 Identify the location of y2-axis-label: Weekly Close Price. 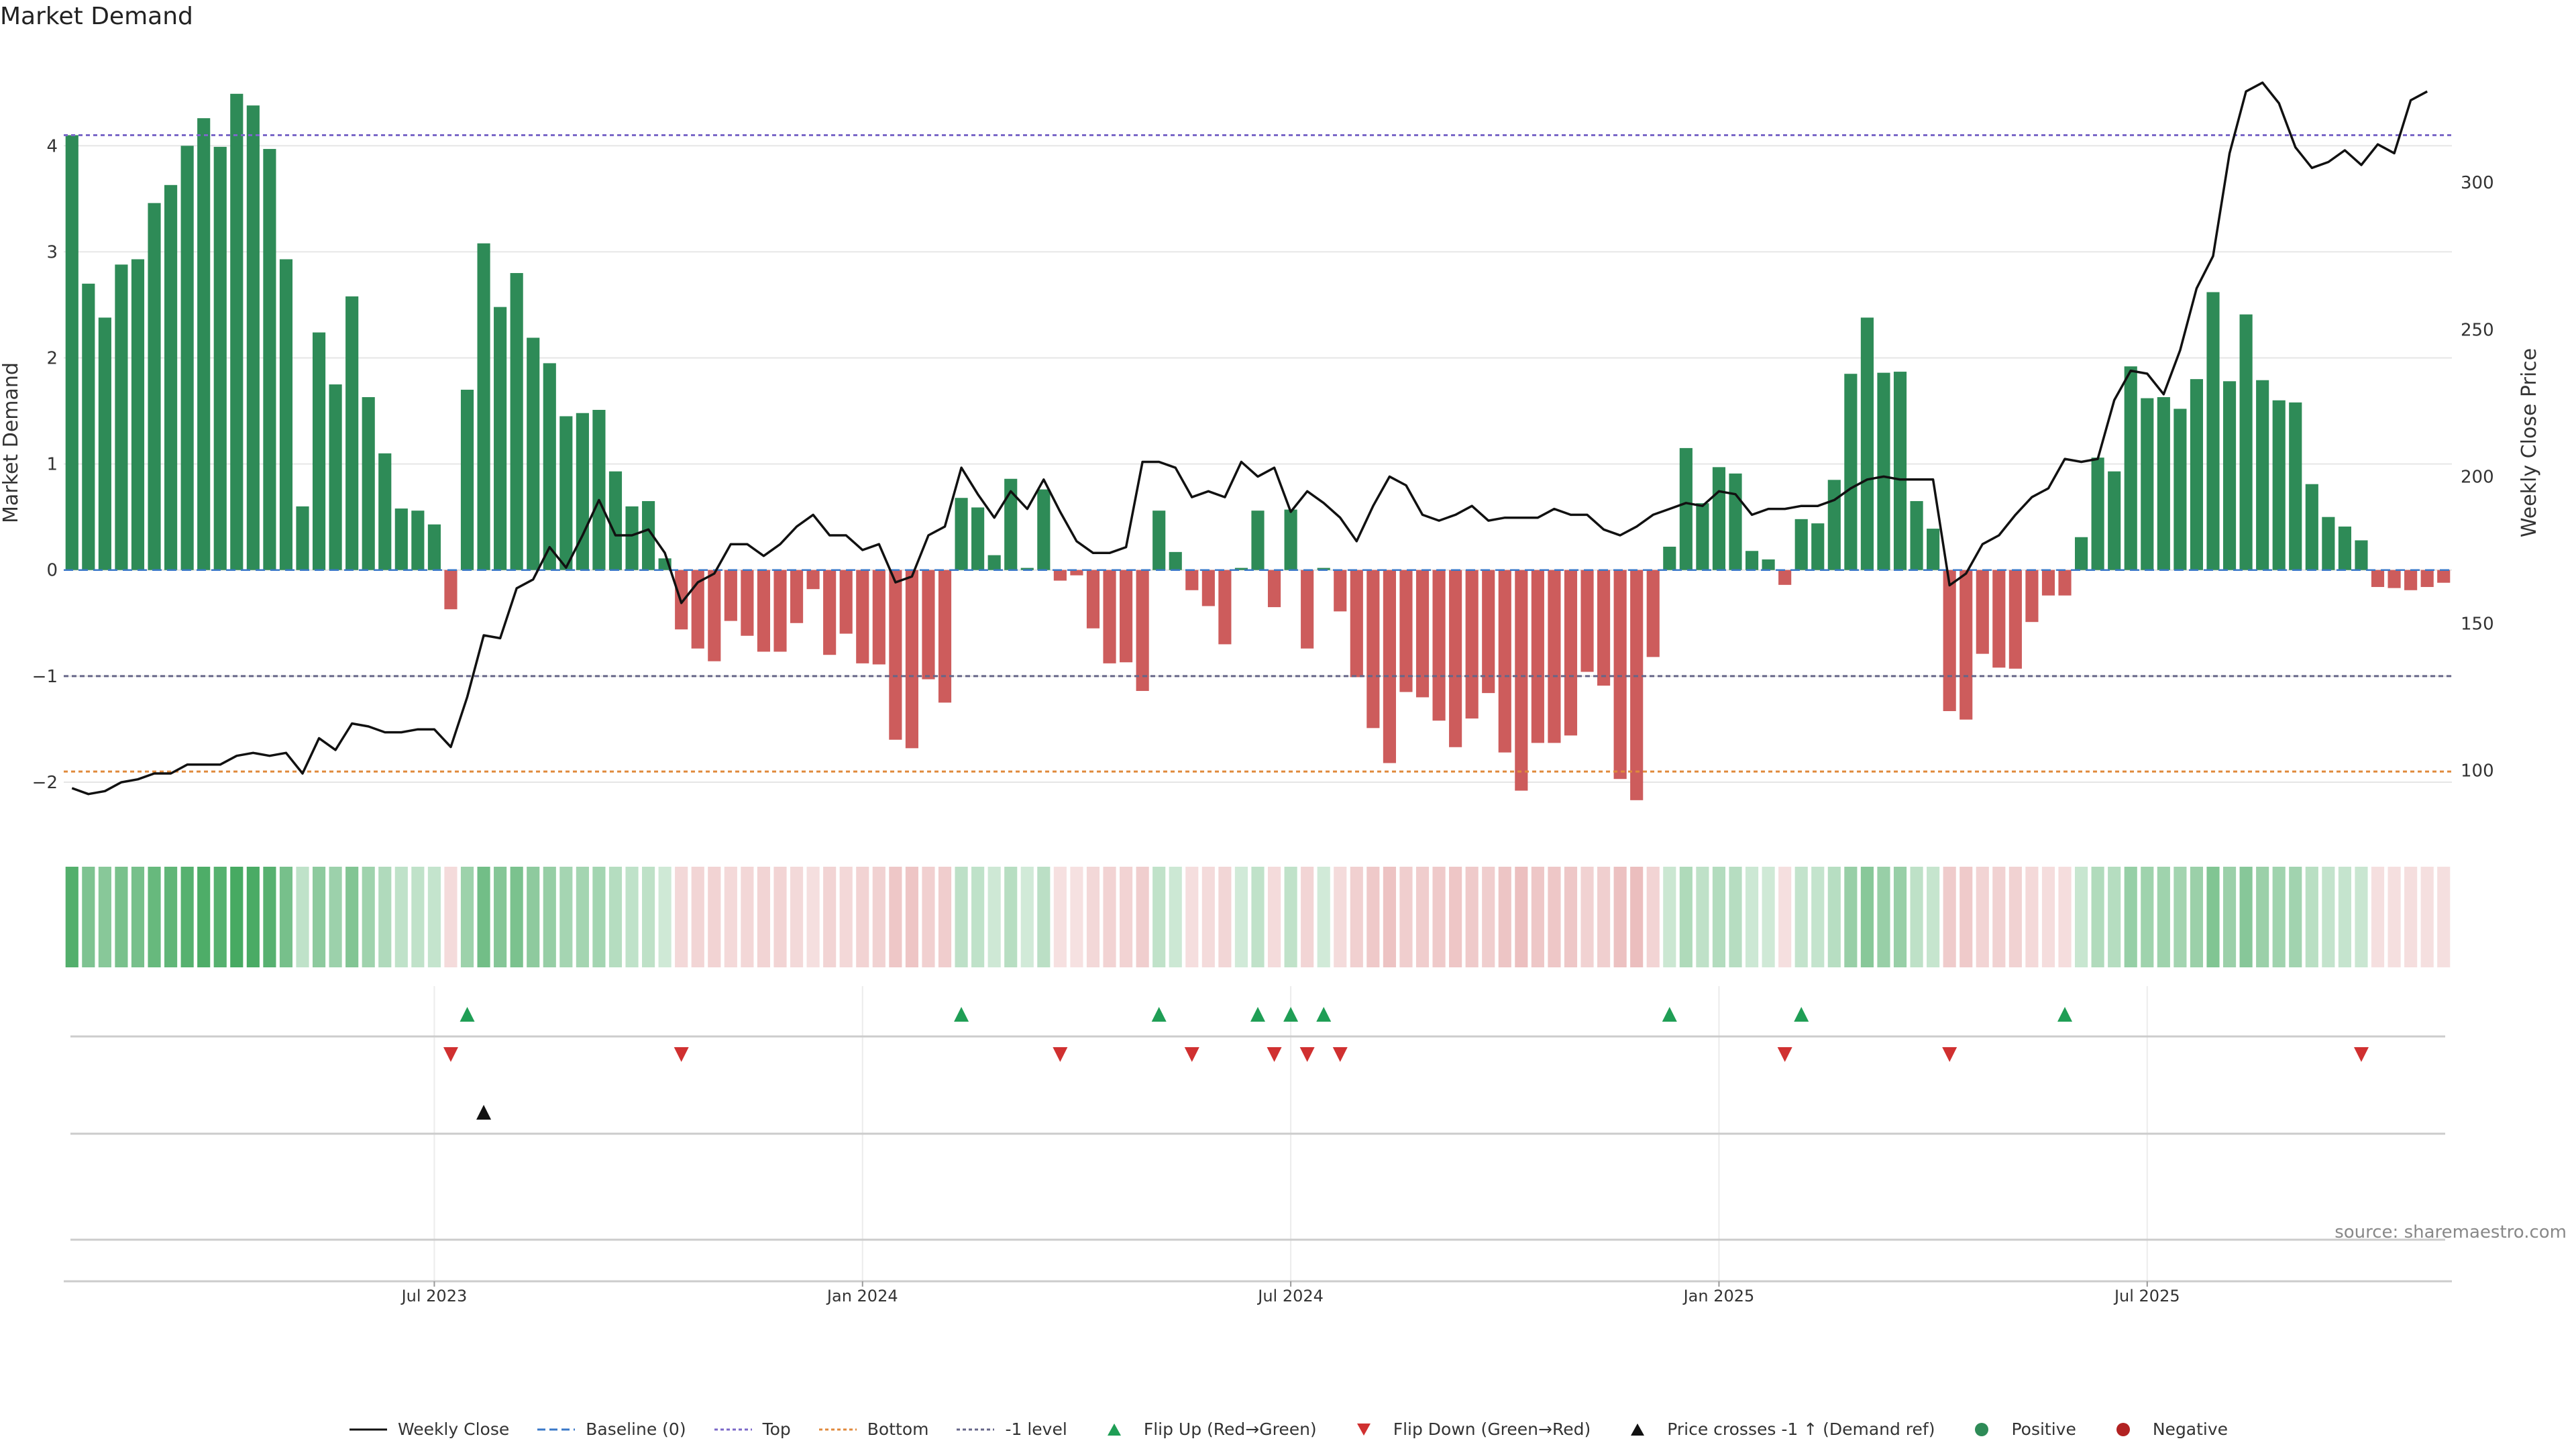
(2529, 442).